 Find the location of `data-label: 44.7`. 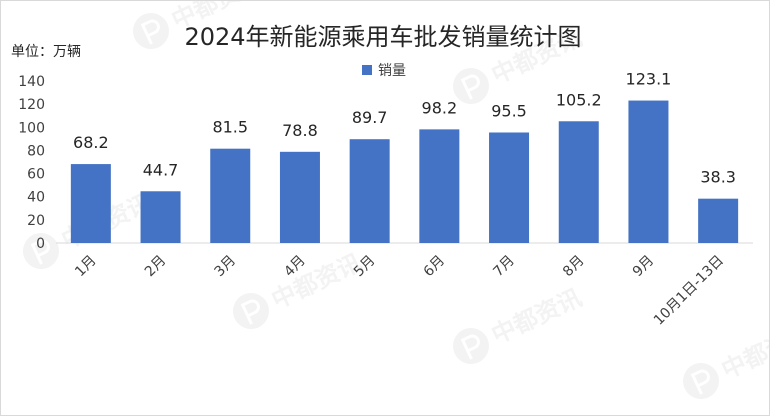

data-label: 44.7 is located at coordinates (161, 169).